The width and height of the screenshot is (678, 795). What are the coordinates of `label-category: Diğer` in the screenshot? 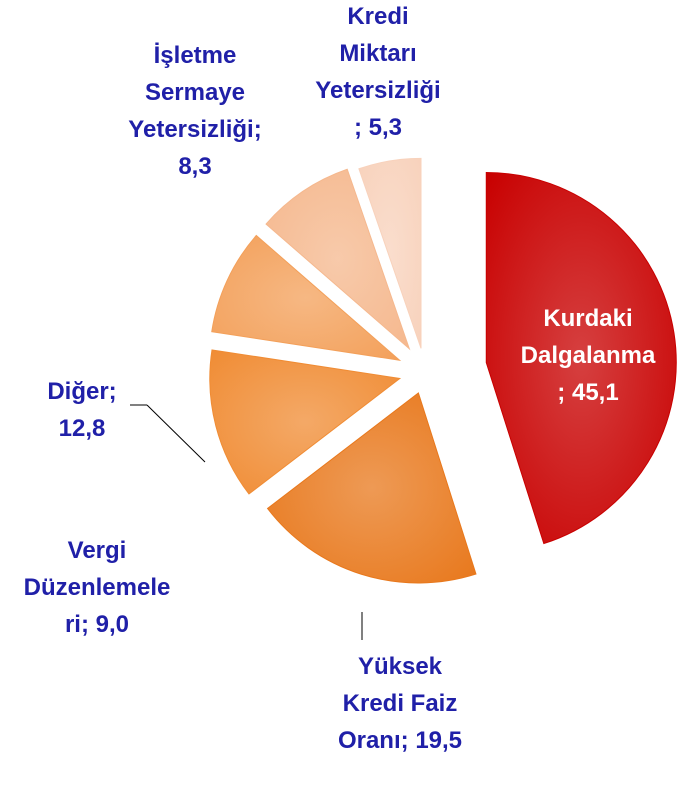 It's located at (78, 391).